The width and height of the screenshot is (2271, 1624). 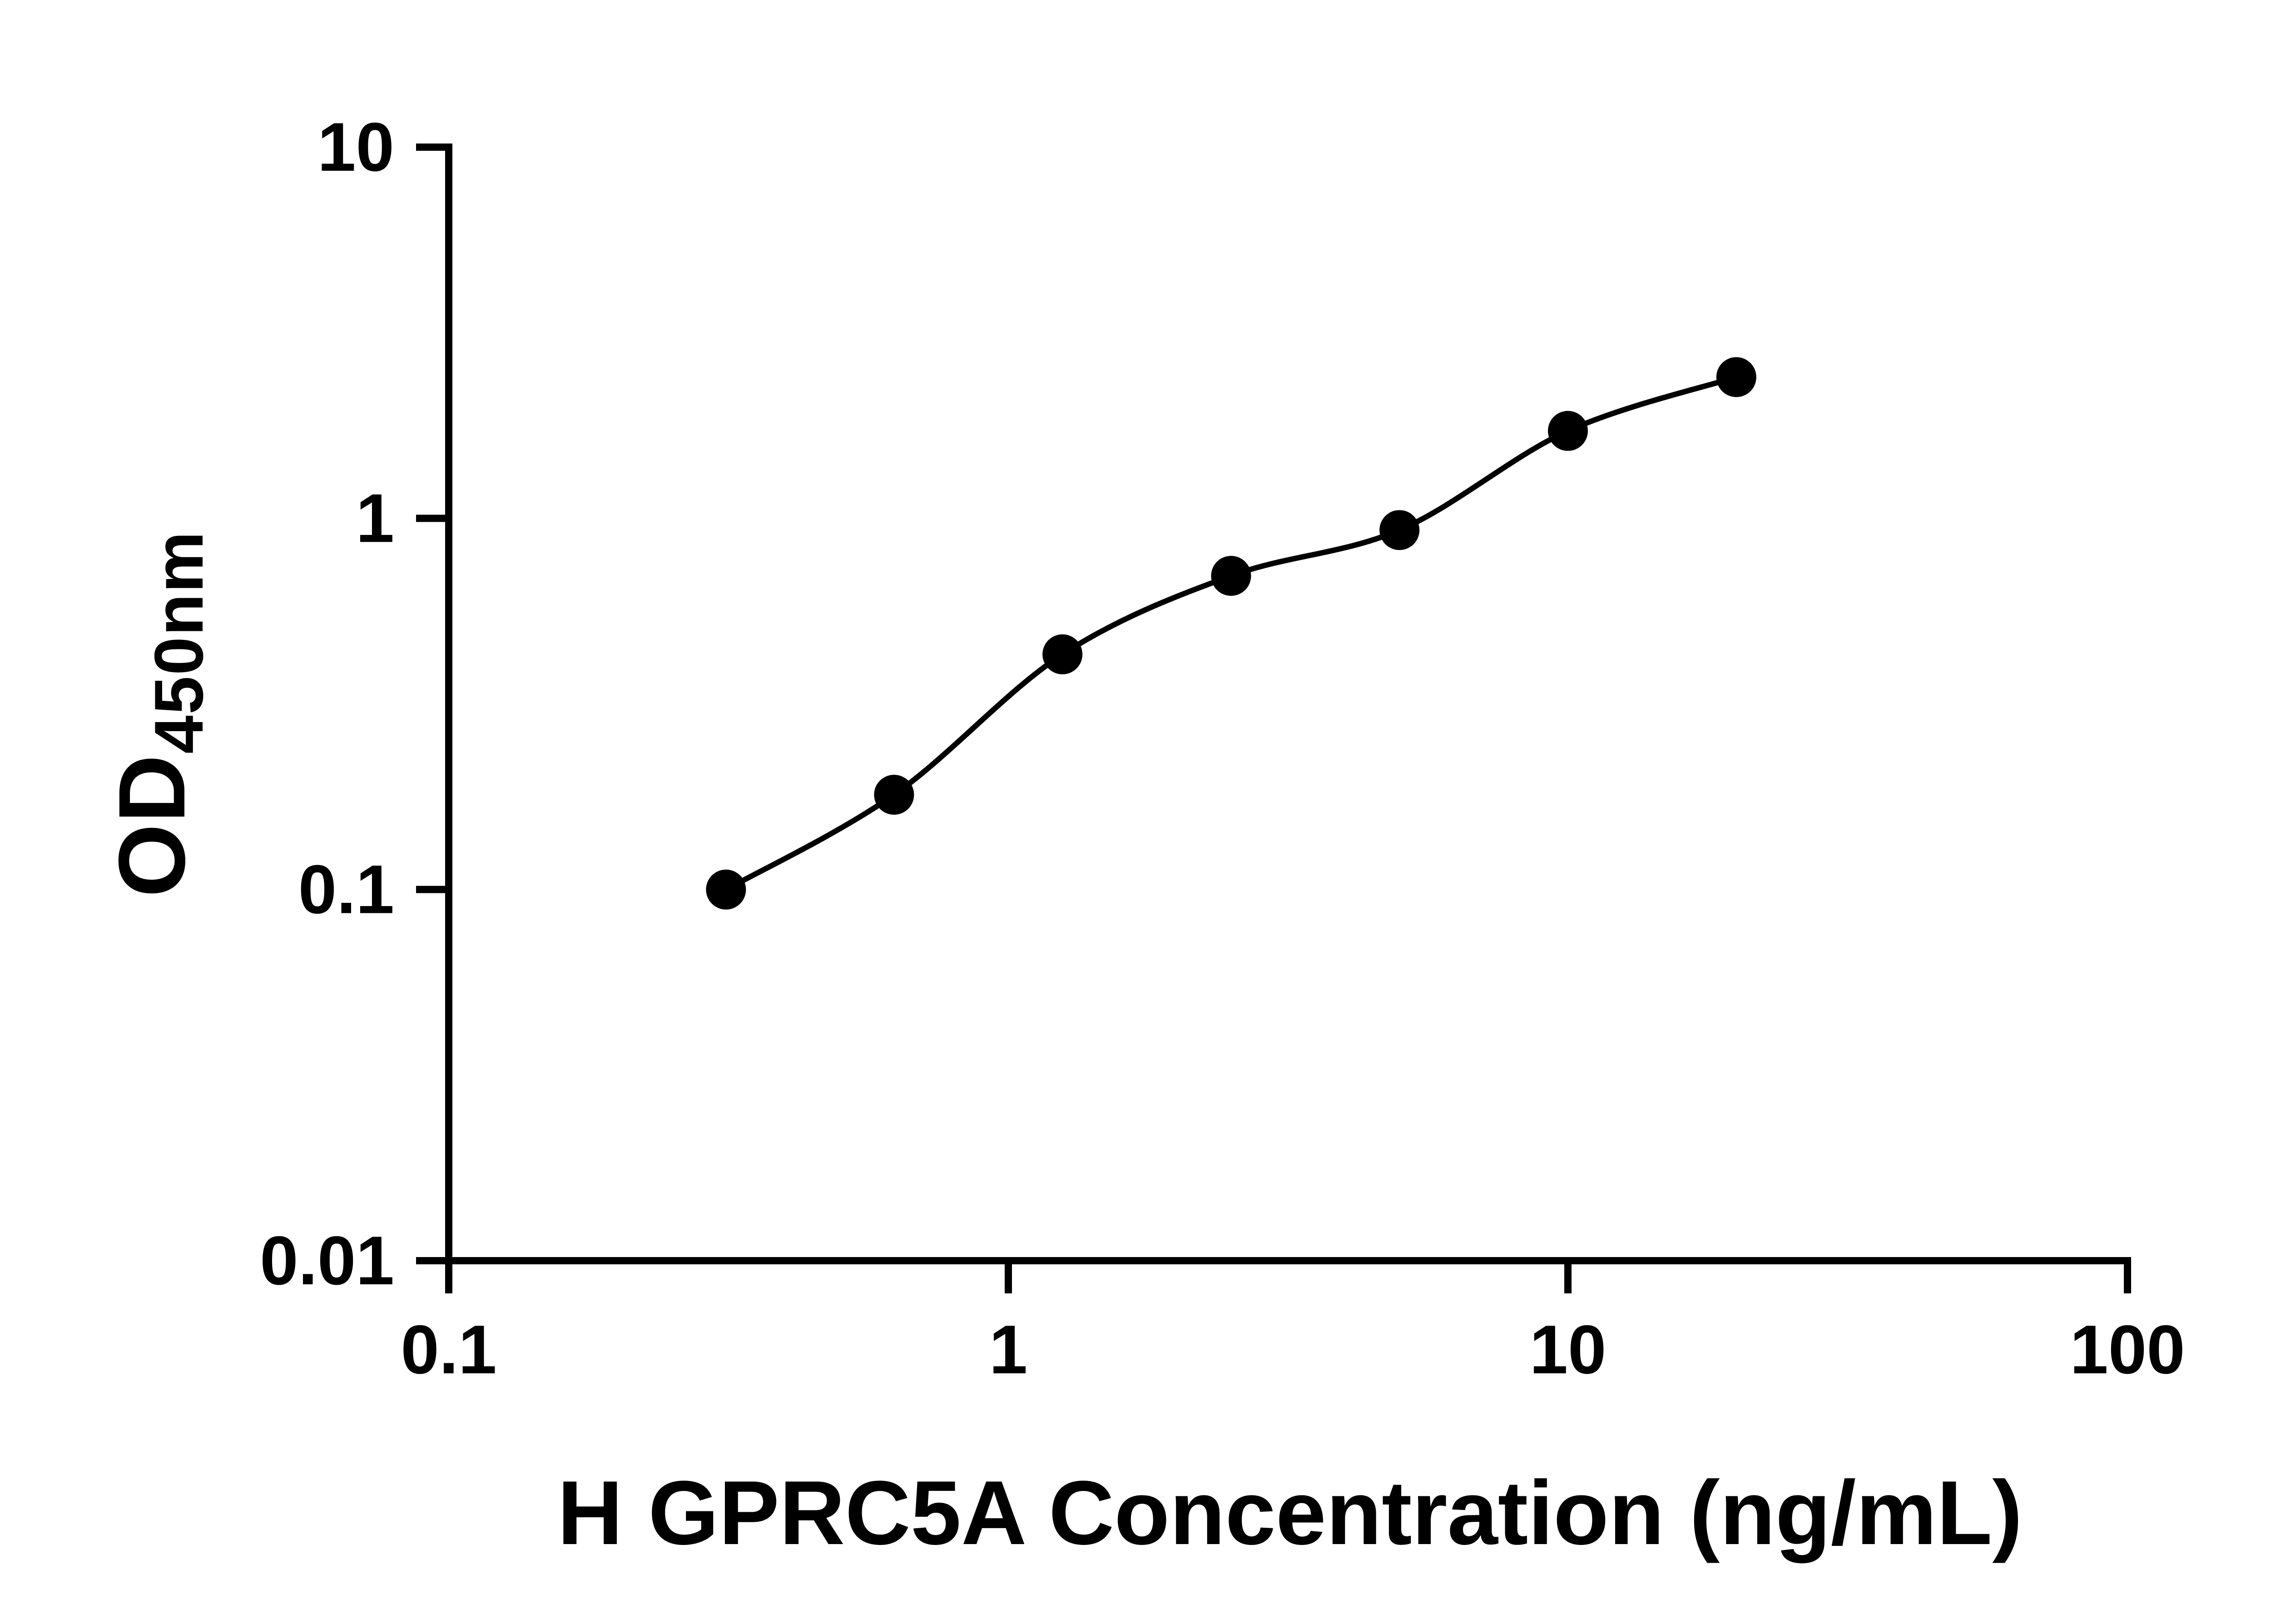 What do you see at coordinates (153, 825) in the screenshot?
I see `y-axis-title-main: OD` at bounding box center [153, 825].